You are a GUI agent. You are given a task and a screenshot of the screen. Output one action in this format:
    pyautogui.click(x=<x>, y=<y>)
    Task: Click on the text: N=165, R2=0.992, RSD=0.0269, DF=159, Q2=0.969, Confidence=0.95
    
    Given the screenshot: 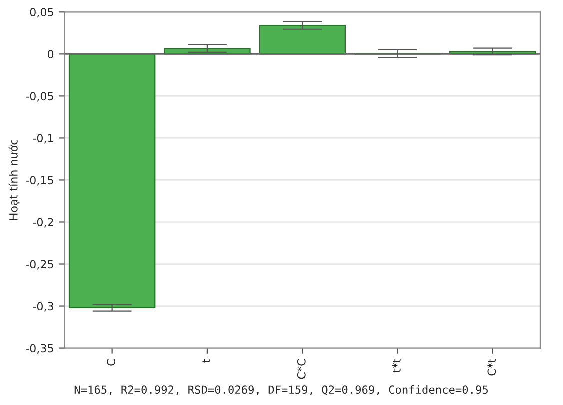 What is the action you would take?
    pyautogui.click(x=281, y=390)
    